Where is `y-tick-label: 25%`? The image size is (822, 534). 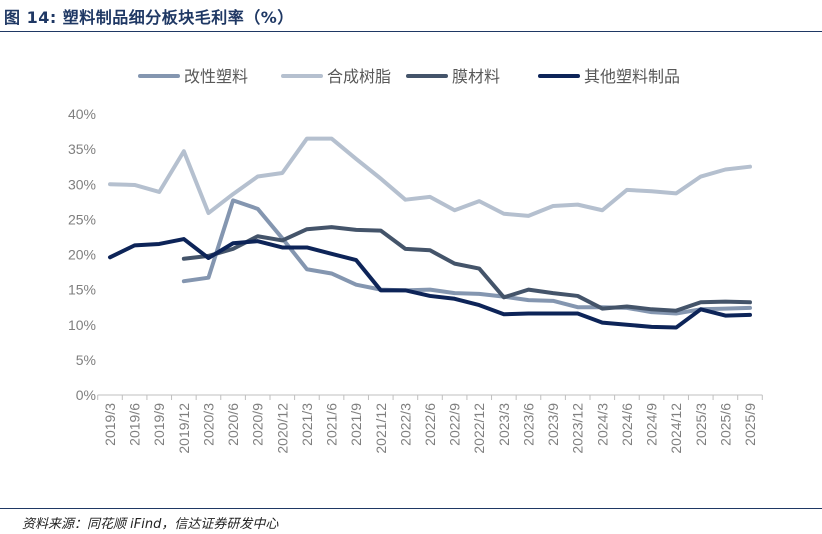 y-tick-label: 25% is located at coordinates (82, 219).